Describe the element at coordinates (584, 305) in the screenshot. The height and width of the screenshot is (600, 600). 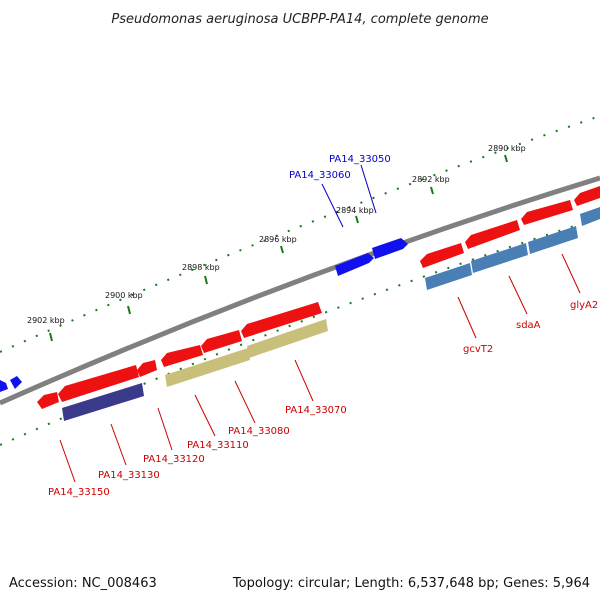
I see `gene-label-glyA2: glyA2` at that location.